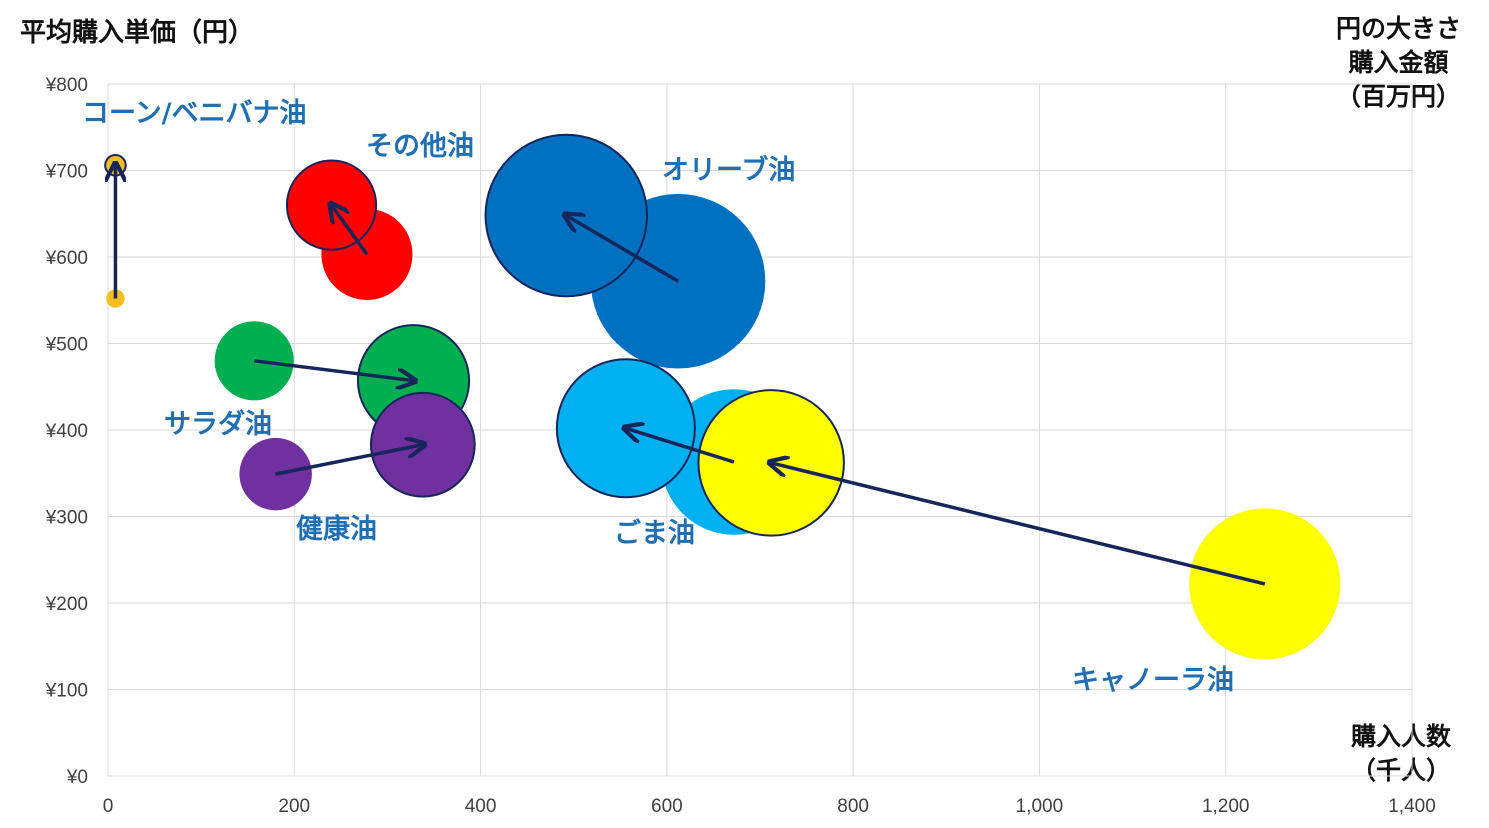 This screenshot has height=828, width=1489. I want to click on series-label: キャノーラ油, so click(1153, 680).